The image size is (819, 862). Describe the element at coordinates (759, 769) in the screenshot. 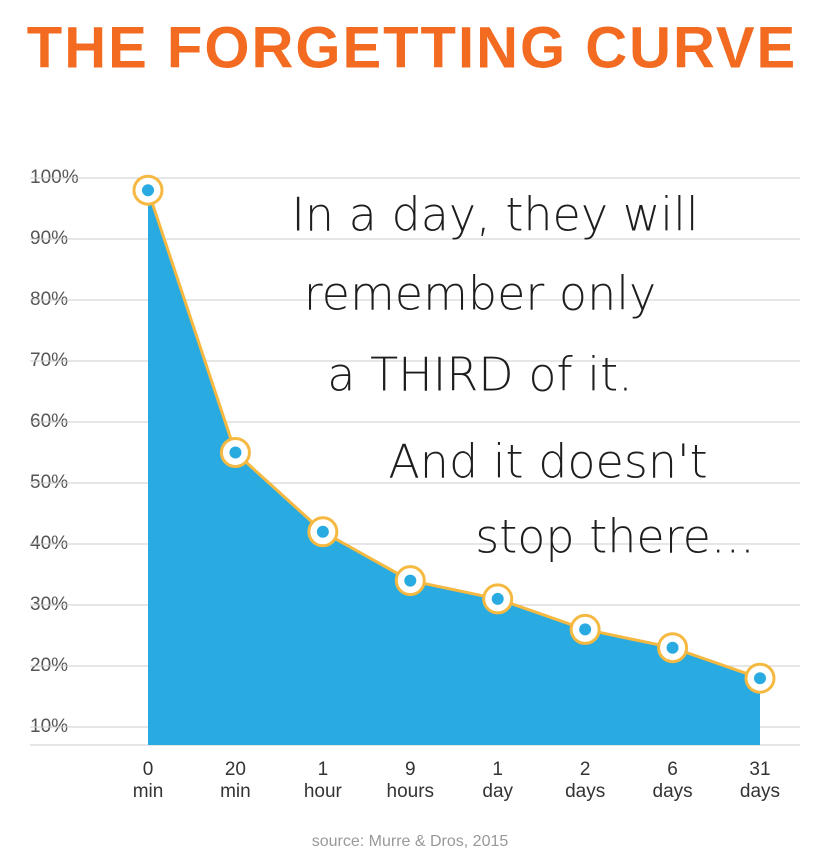

I see `x-tick-label: 31` at that location.